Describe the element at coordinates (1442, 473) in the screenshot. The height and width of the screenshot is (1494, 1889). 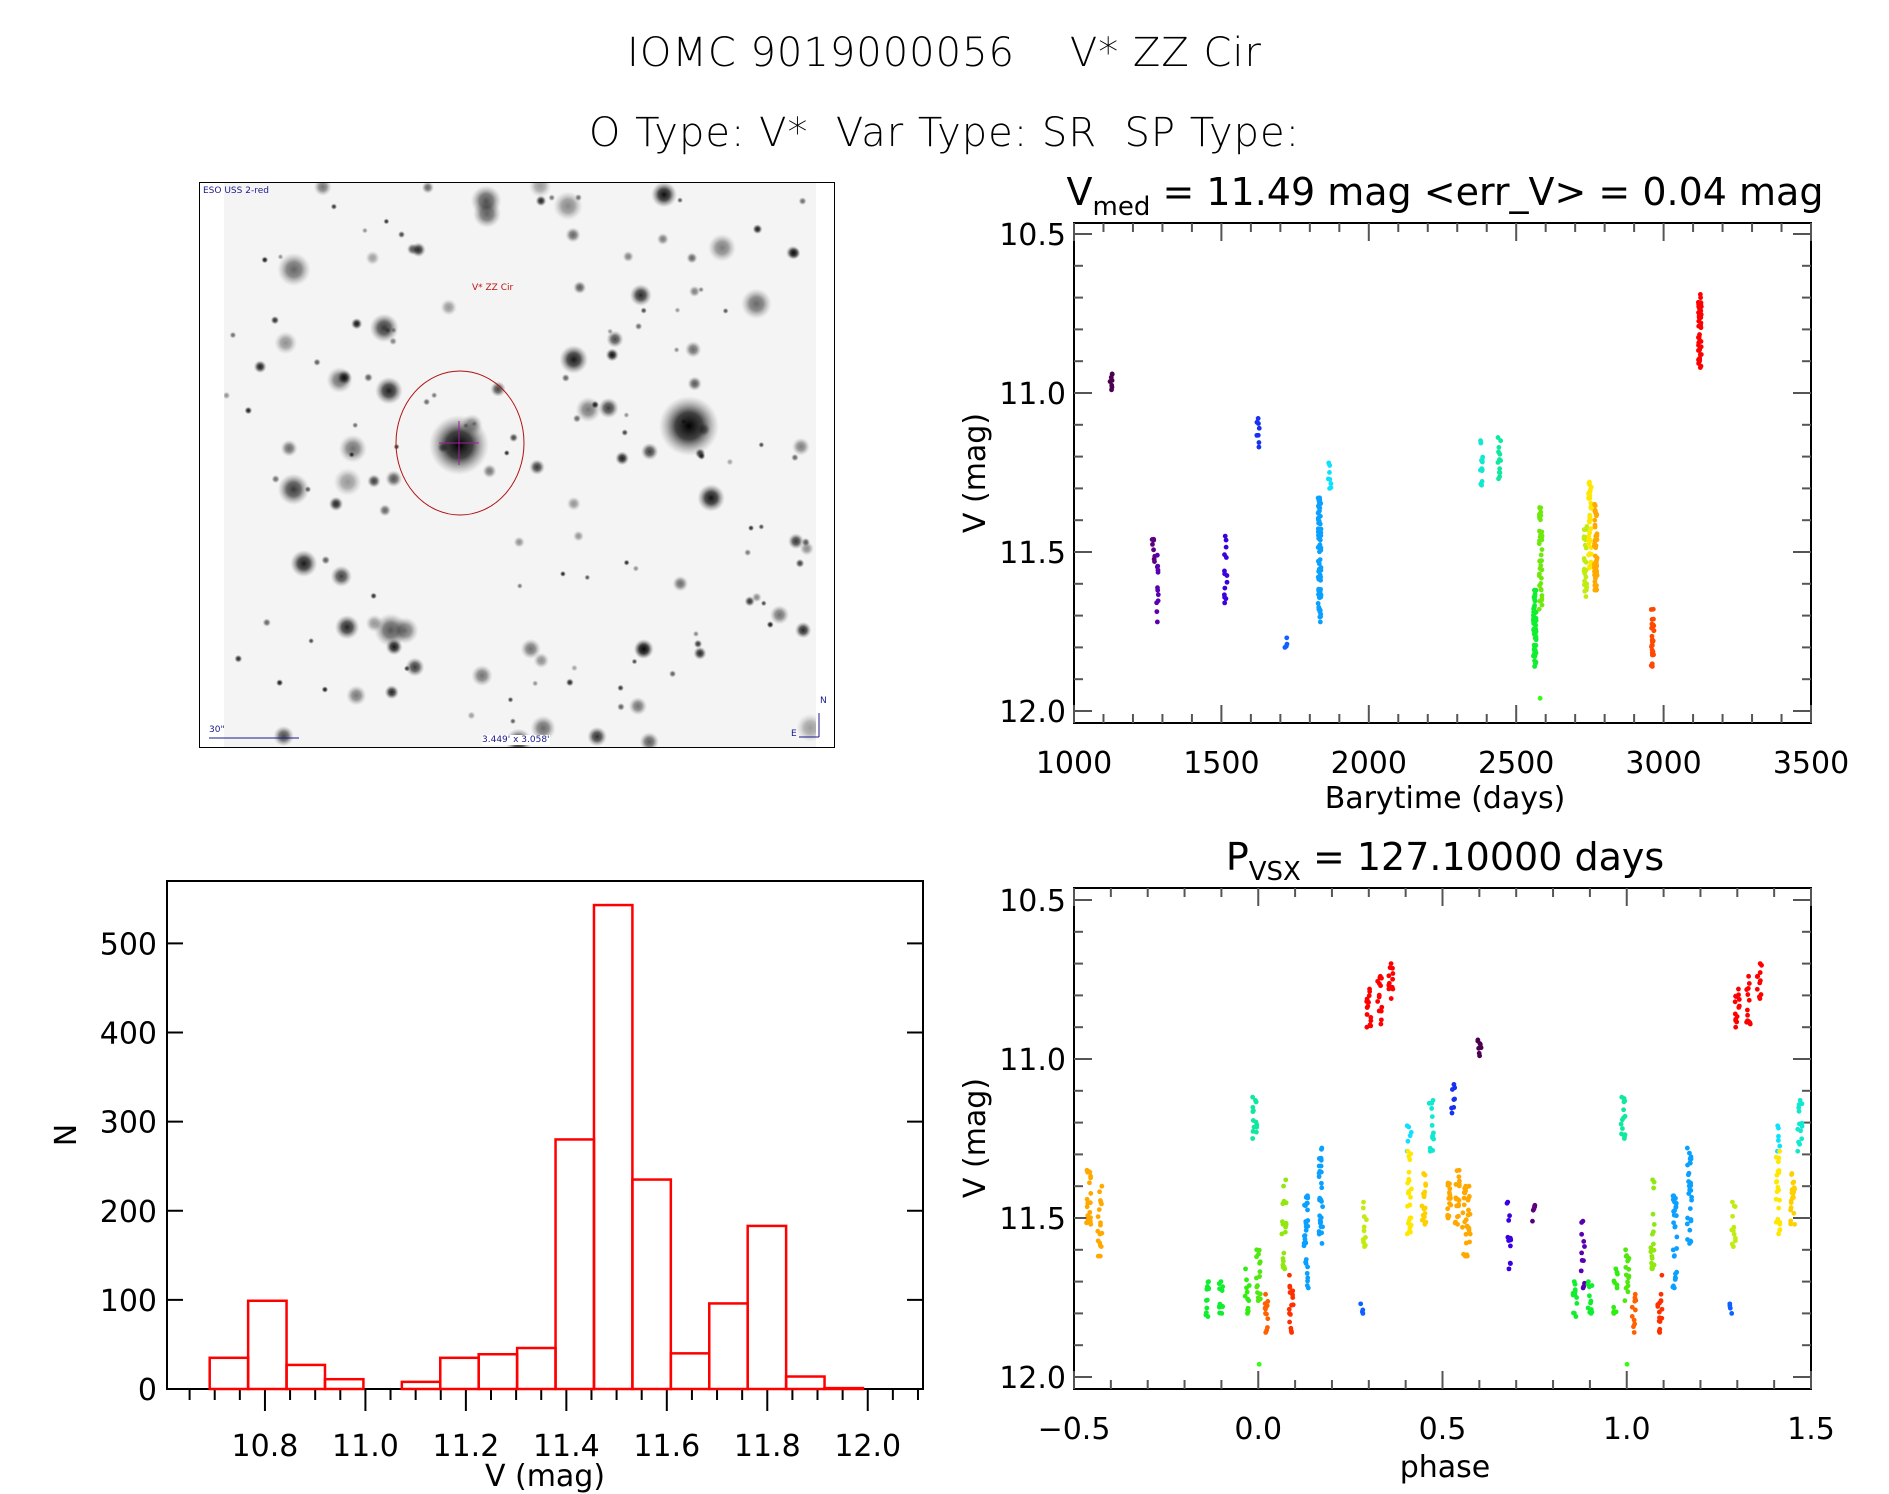
I see `lightcurve-frame` at that location.